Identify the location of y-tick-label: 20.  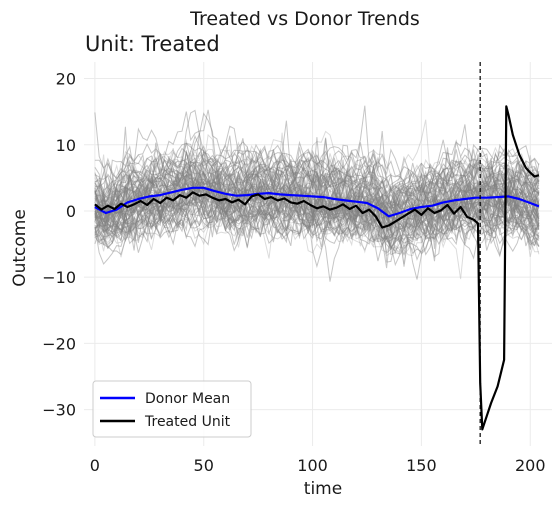
(66, 79).